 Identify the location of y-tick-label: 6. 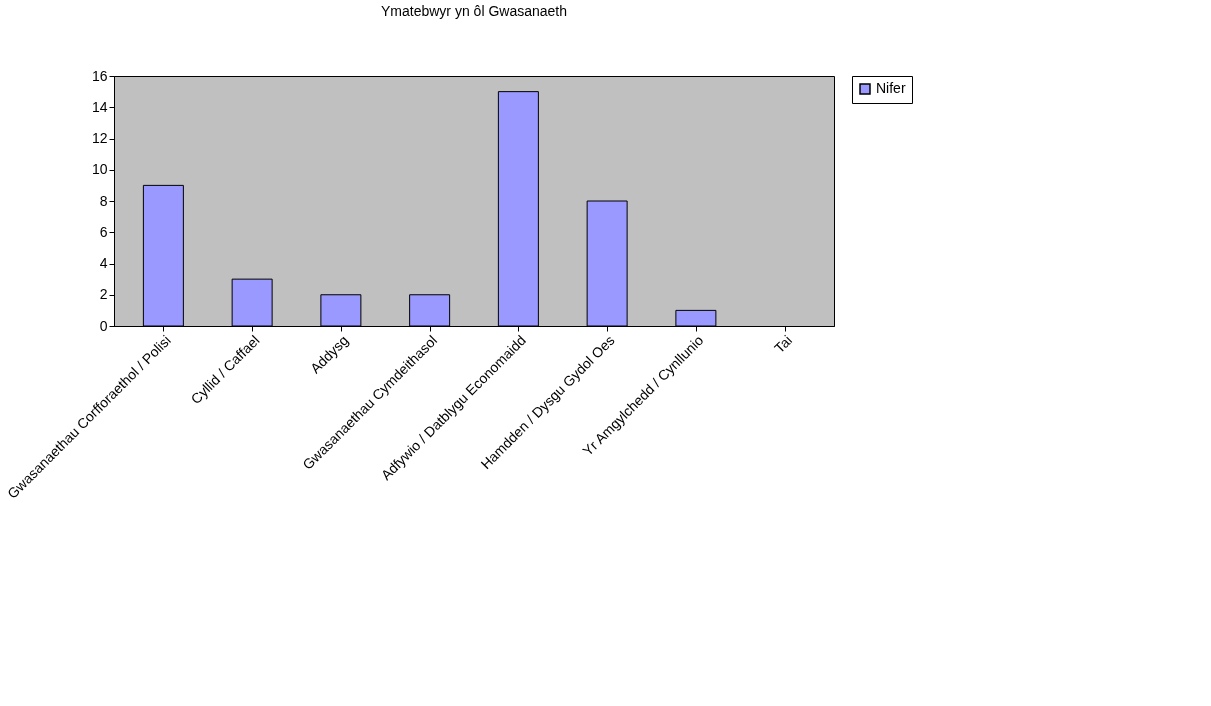
(103, 231).